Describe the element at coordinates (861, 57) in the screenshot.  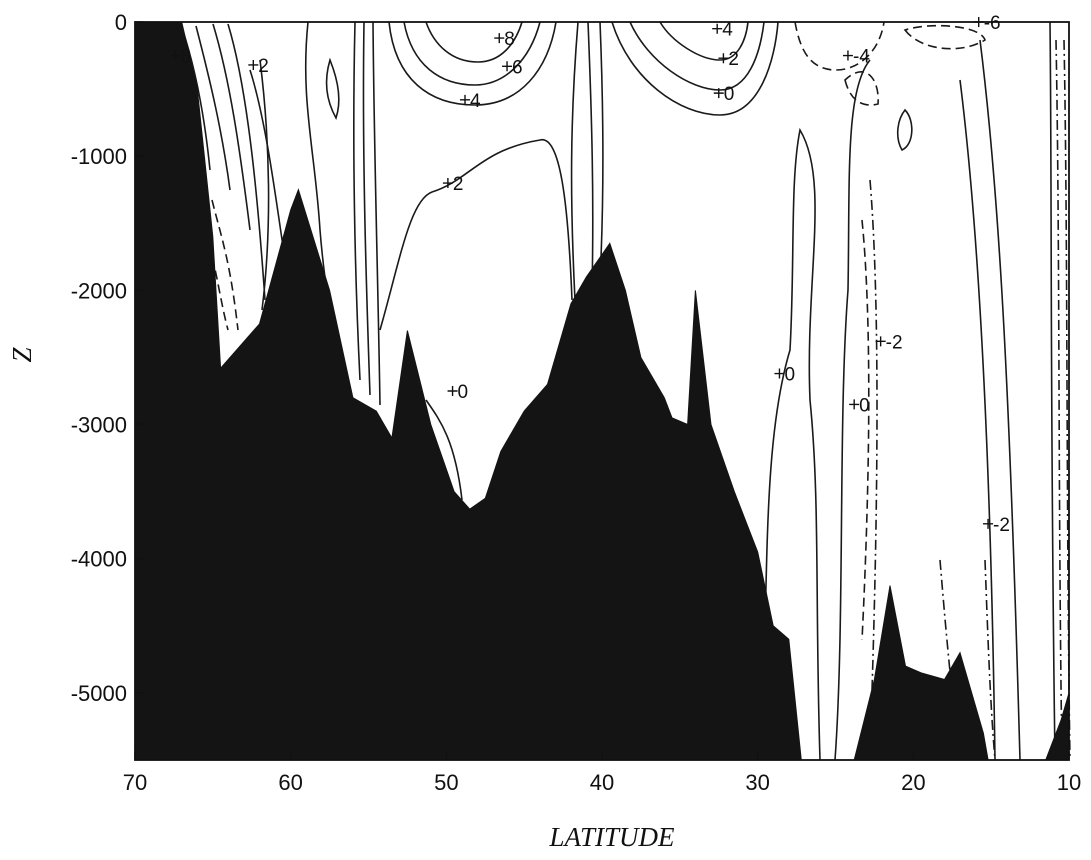
I see `contour-label: -4` at that location.